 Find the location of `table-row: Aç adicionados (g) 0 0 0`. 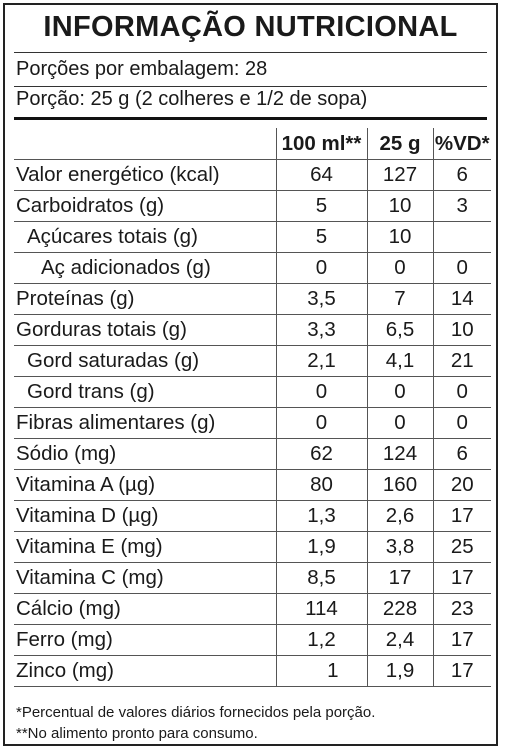

table-row: Aç adicionados (g) 0 0 0 is located at coordinates (252, 268).